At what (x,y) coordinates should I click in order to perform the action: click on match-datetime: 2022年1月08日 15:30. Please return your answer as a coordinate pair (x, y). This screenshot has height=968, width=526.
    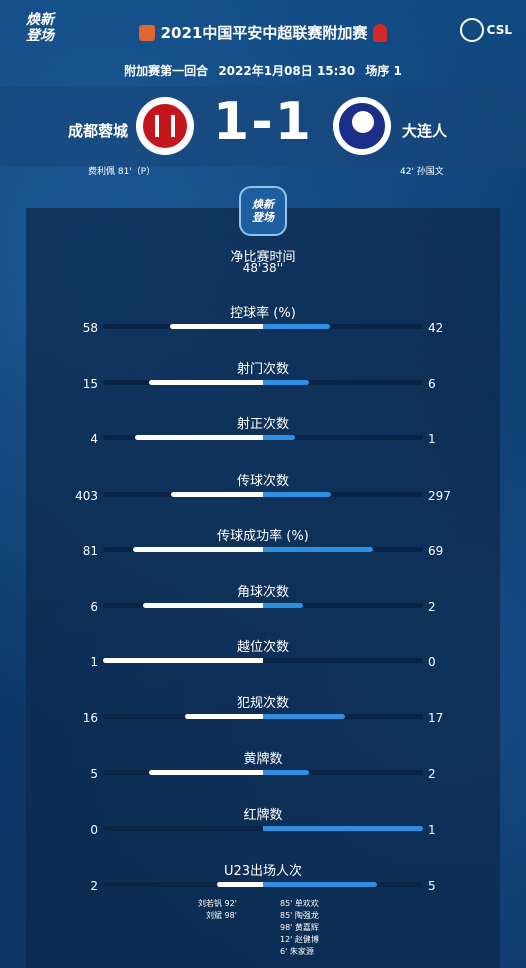
    Looking at the image, I should click on (287, 71).